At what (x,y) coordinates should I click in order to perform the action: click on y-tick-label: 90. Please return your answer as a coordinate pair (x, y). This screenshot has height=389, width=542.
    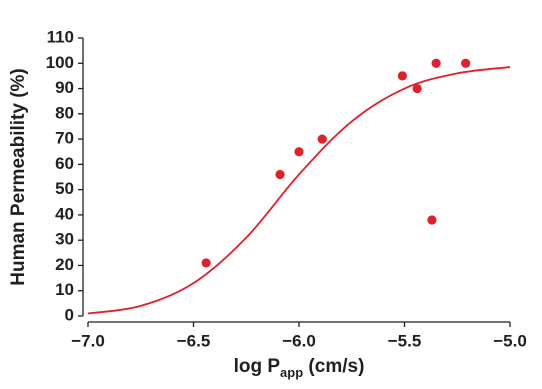
    Looking at the image, I should click on (64, 87).